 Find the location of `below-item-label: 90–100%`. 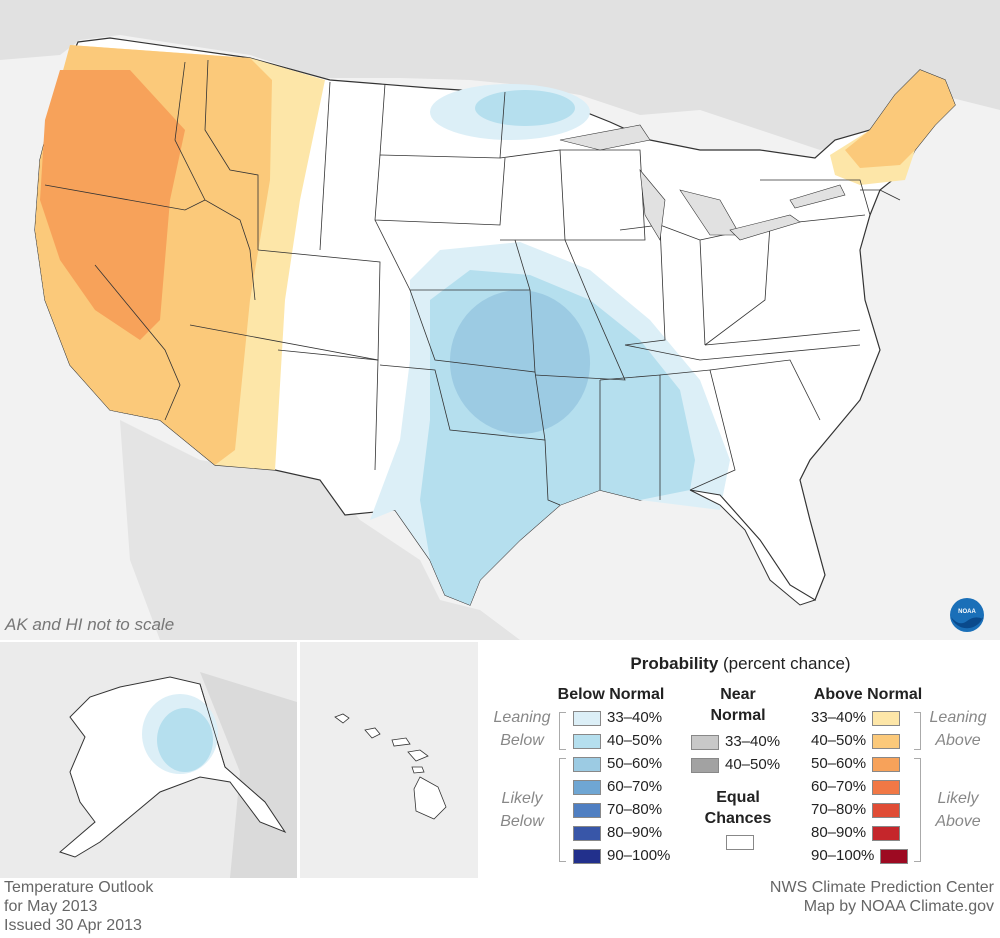

below-item-label: 90–100% is located at coordinates (639, 855).